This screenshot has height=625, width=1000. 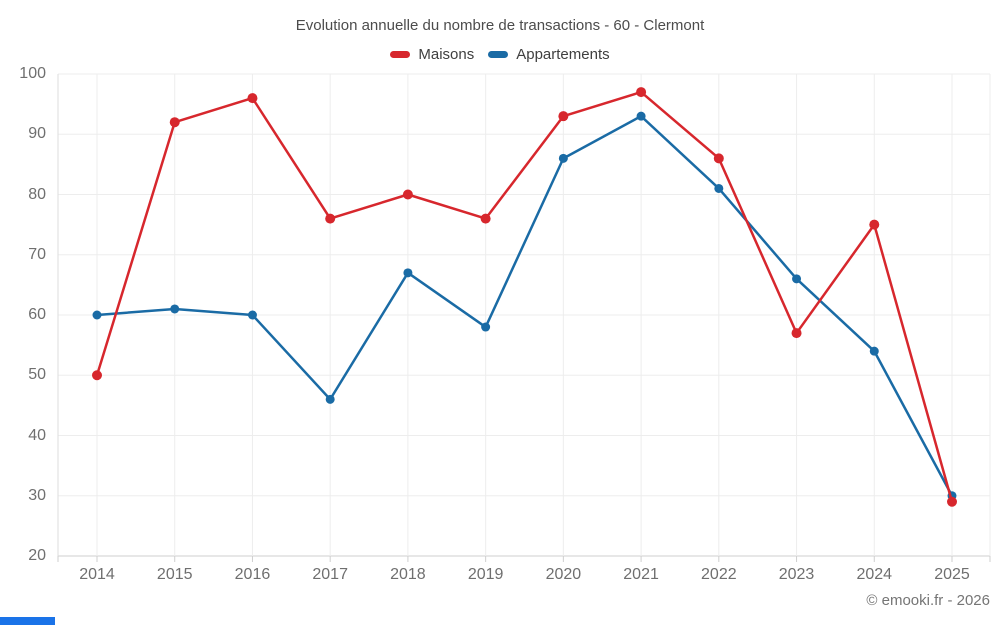 I want to click on point-maisons-2019, so click(x=485, y=218).